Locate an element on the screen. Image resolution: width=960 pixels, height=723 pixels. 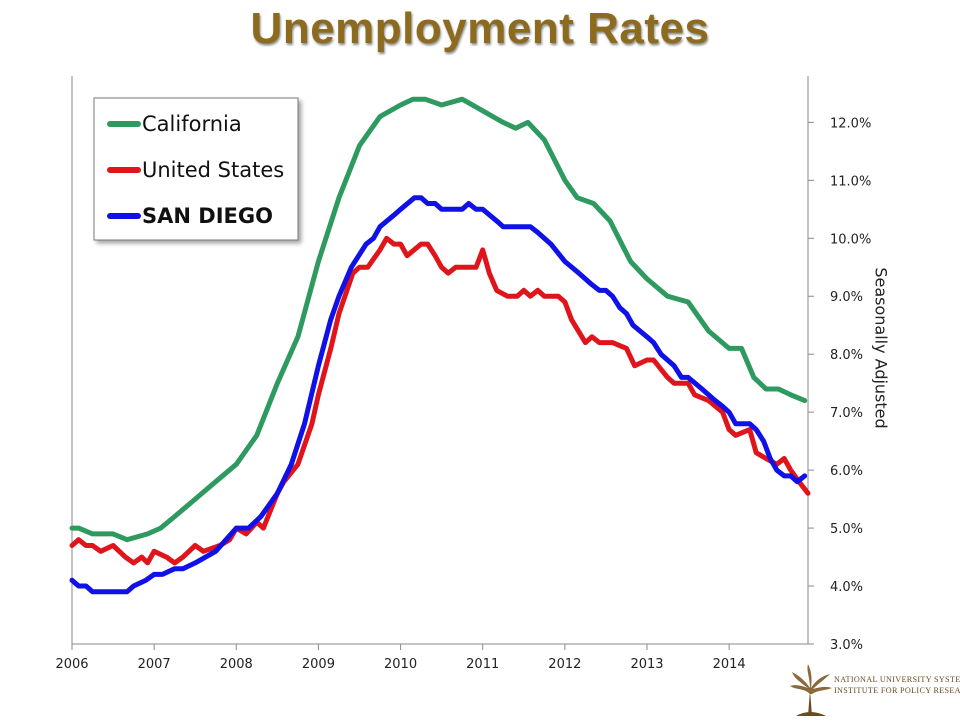
tree-icon is located at coordinates (811, 690).